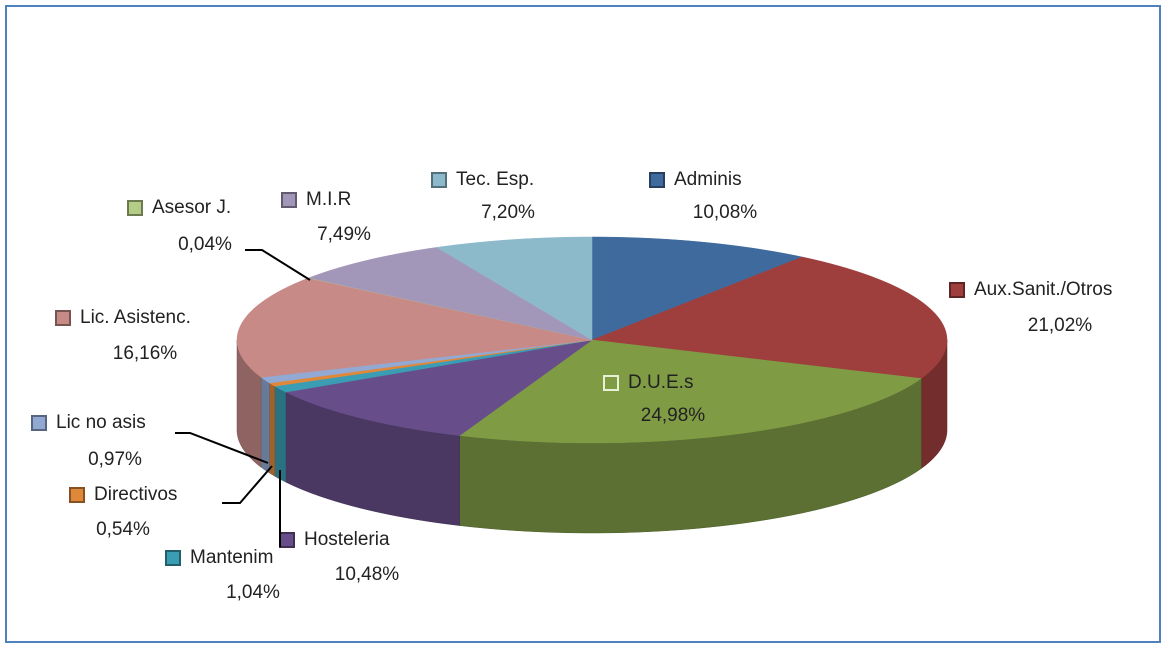 The image size is (1166, 648). Describe the element at coordinates (231, 557) in the screenshot. I see `slice-label: Mantenim` at that location.